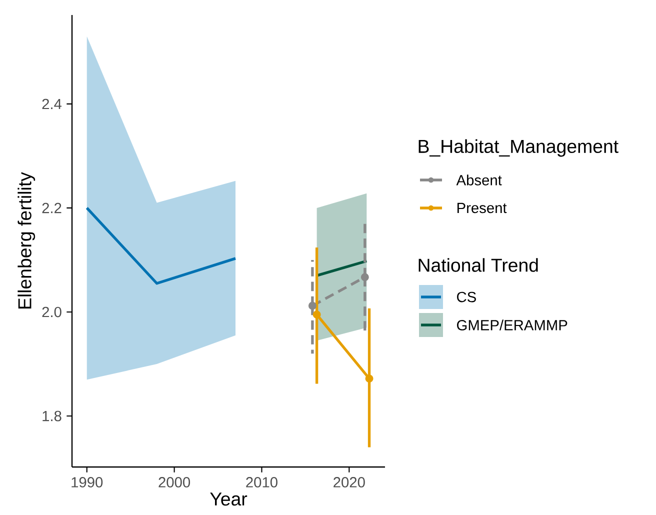  I want to click on y-tick-label: 2.2, so click(52, 208).